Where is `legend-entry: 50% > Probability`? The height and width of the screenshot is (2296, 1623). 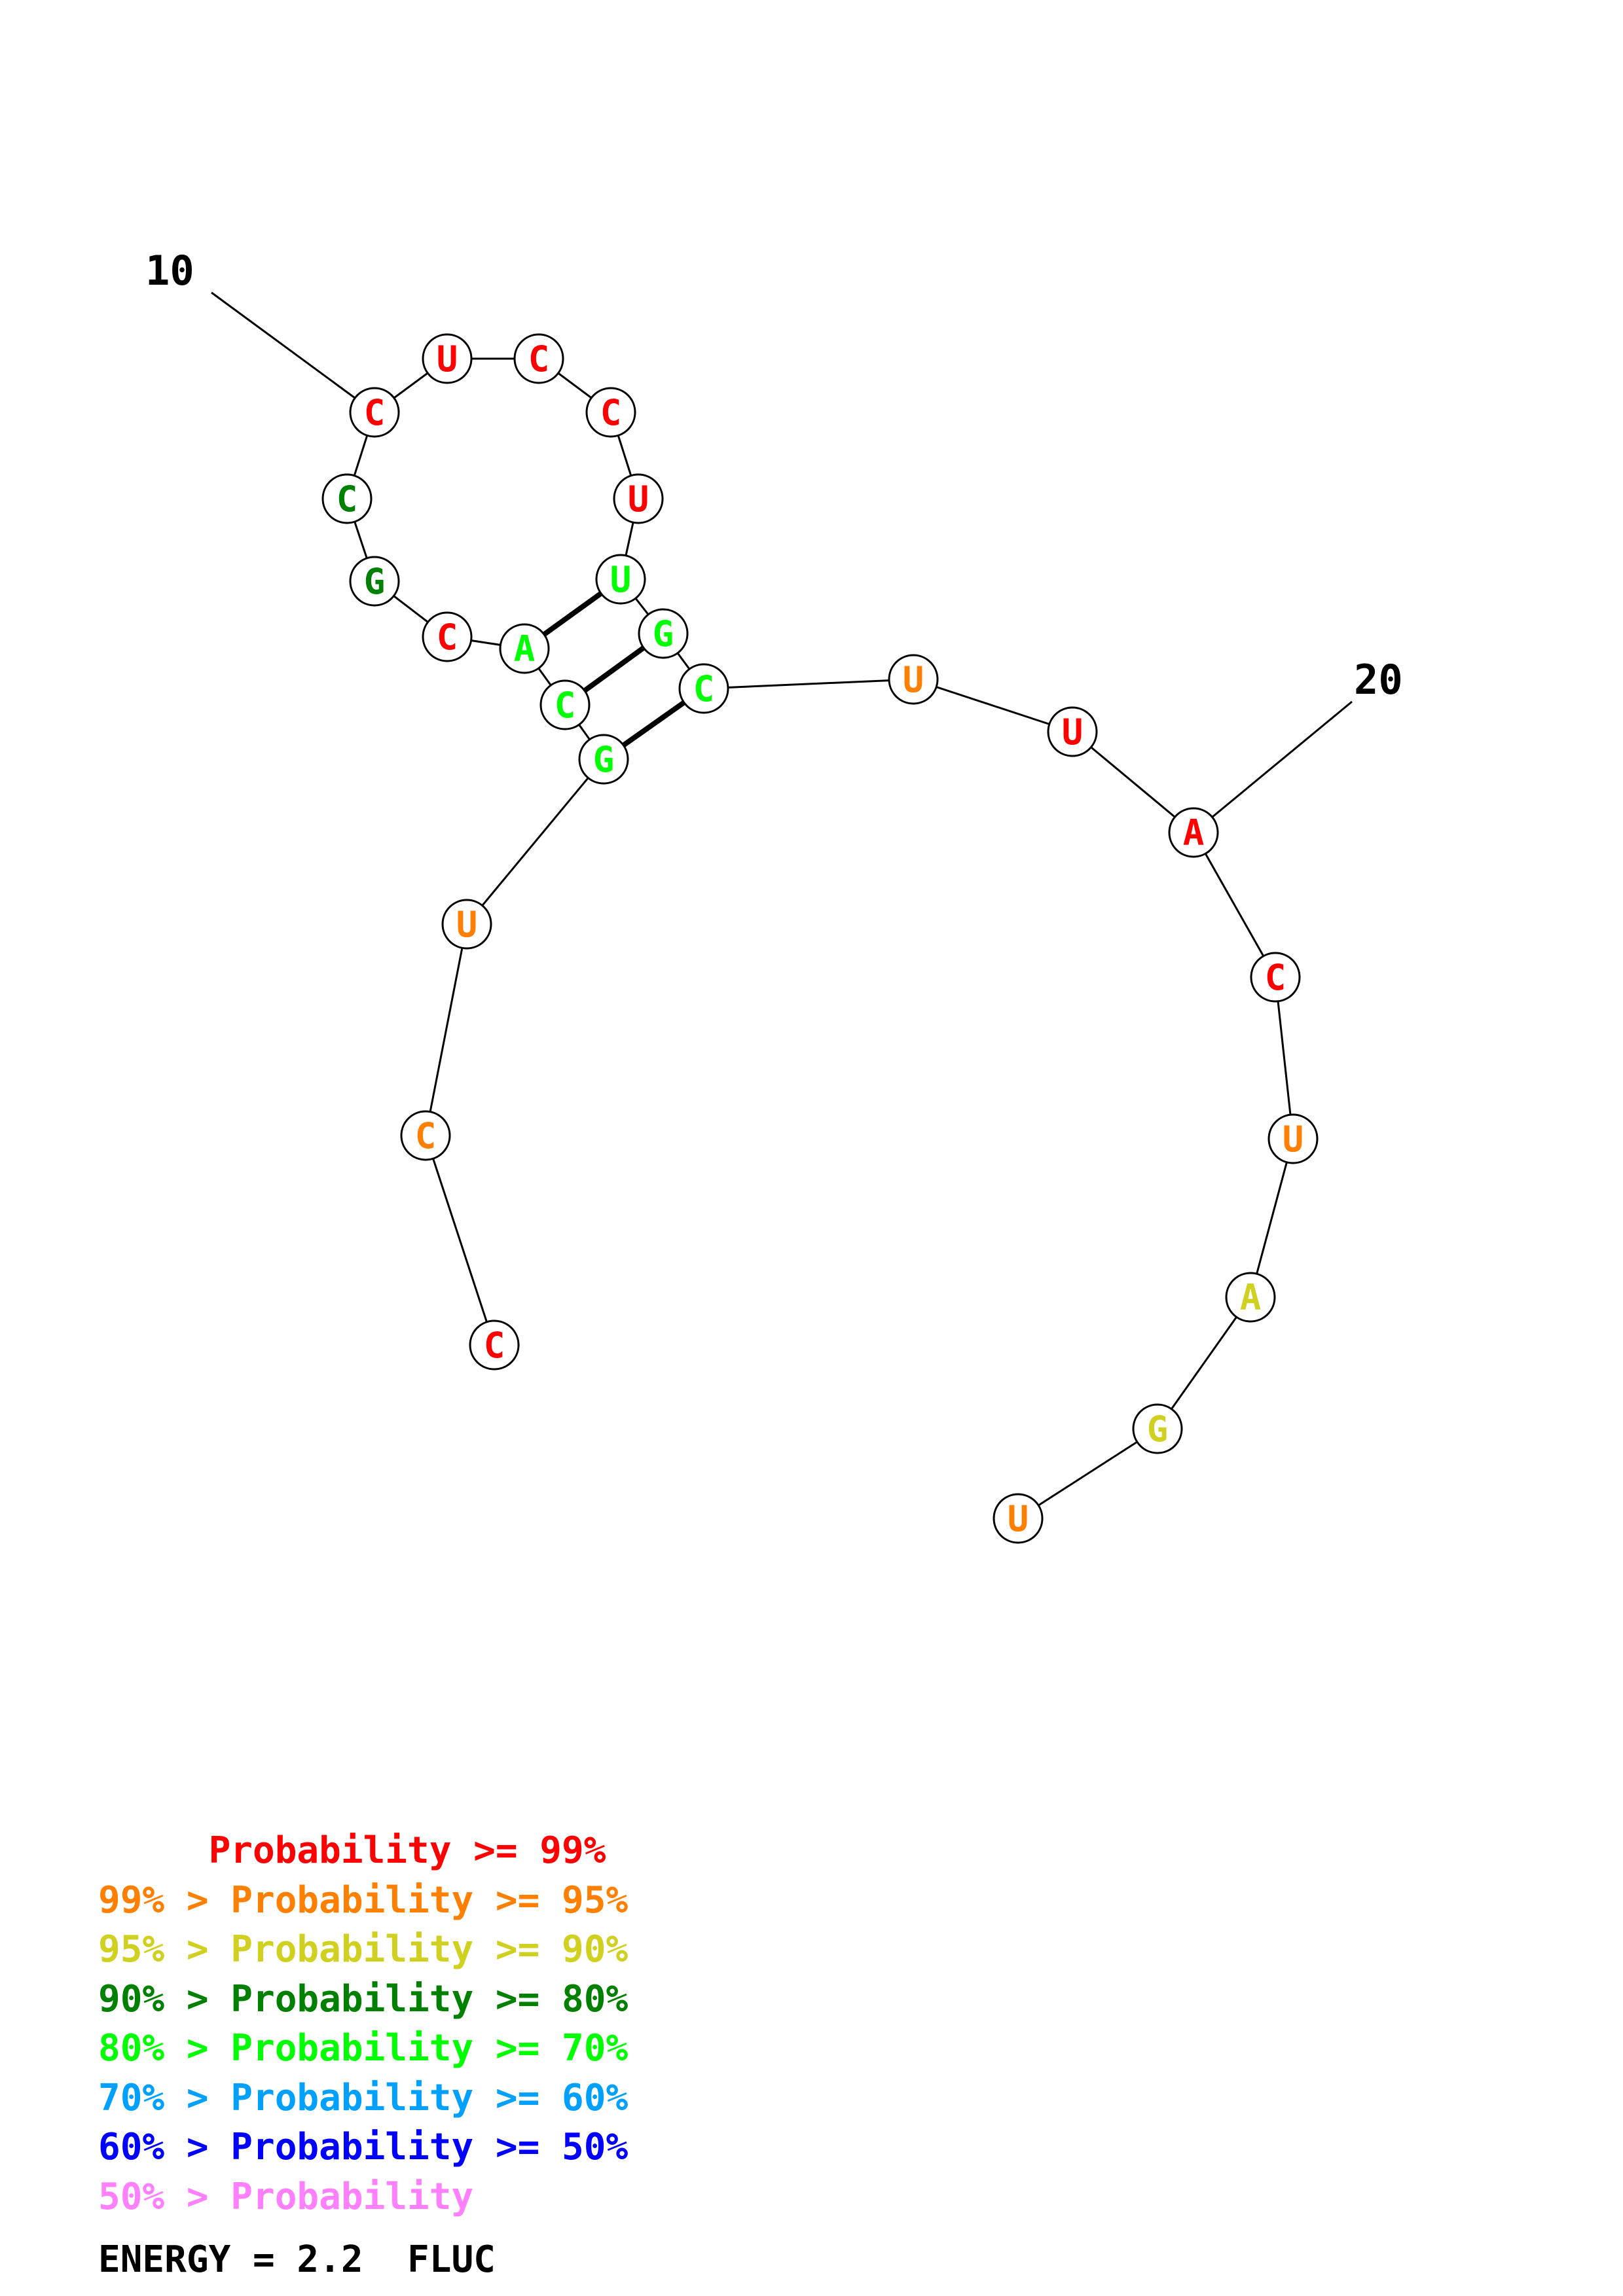 legend-entry: 50% > Probability is located at coordinates (286, 2196).